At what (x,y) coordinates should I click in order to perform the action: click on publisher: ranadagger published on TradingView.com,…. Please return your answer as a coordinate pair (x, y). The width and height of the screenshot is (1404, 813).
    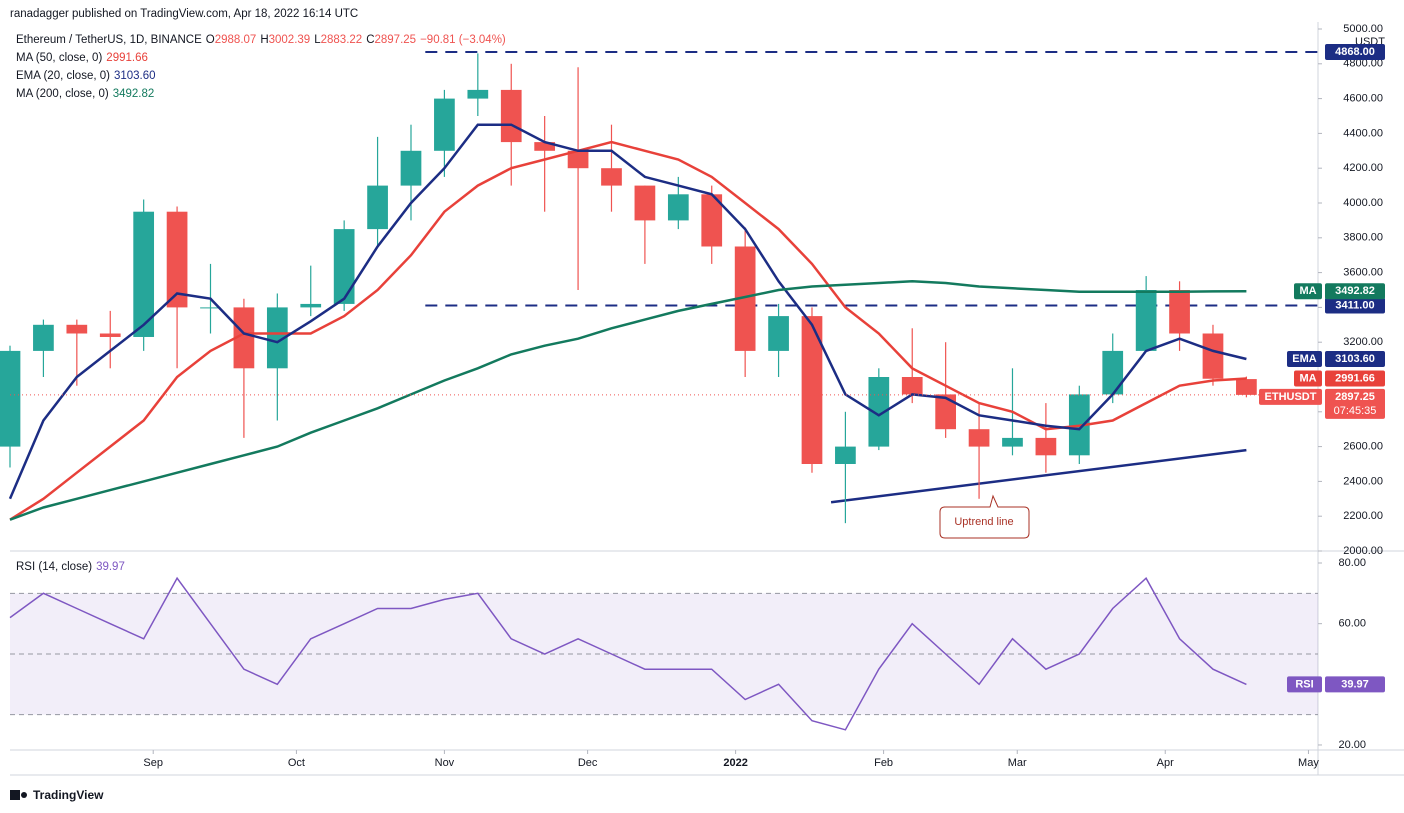
    Looking at the image, I should click on (184, 14).